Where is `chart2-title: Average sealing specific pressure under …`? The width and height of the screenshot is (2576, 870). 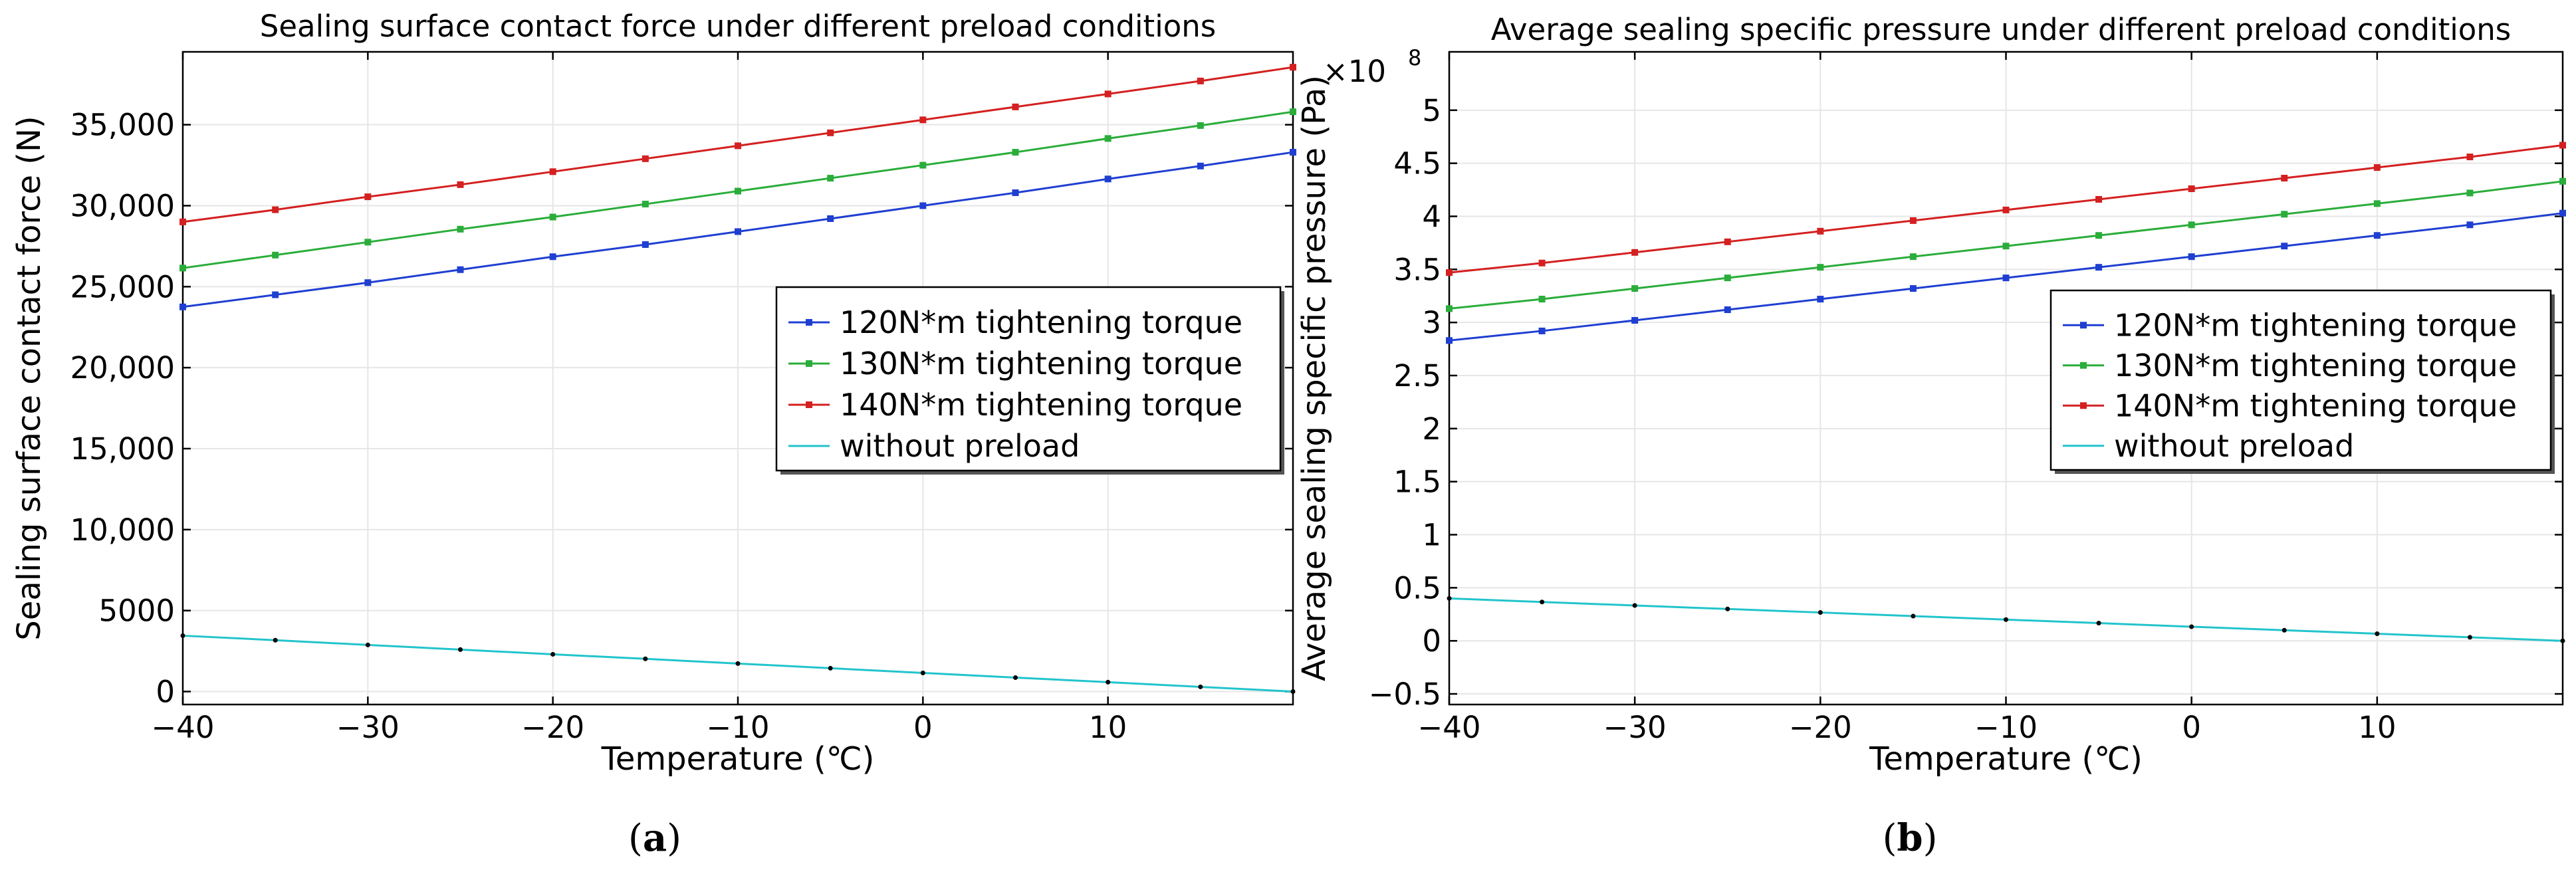 chart2-title: Average sealing specific pressure under … is located at coordinates (2001, 29).